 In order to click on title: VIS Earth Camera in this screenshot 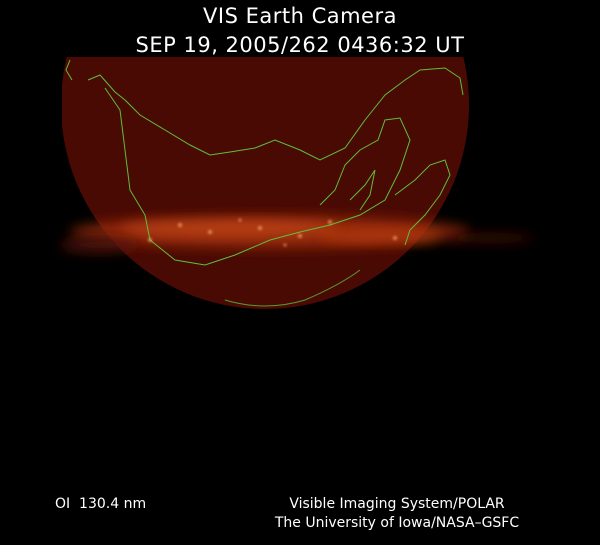, I will do `click(300, 16)`.